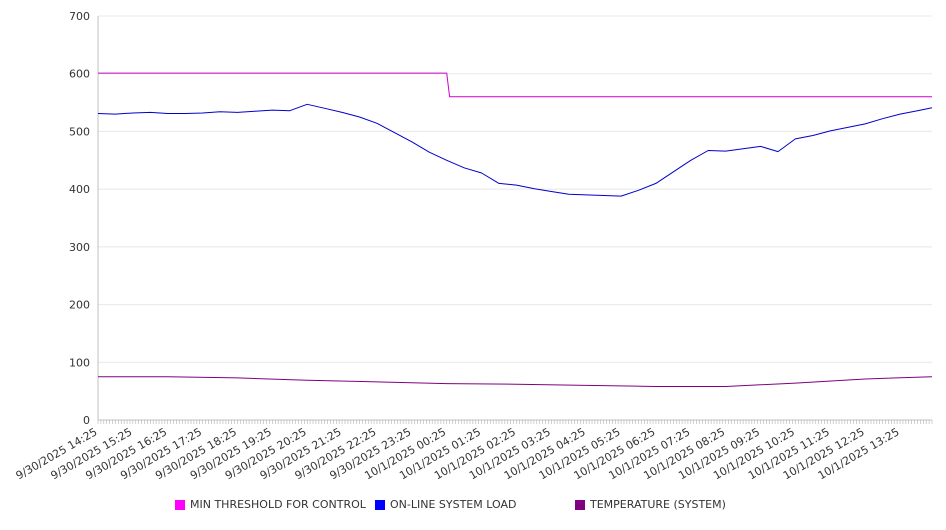 This screenshot has height=530, width=946. Describe the element at coordinates (79, 131) in the screenshot. I see `y-tick-label: 500` at that location.